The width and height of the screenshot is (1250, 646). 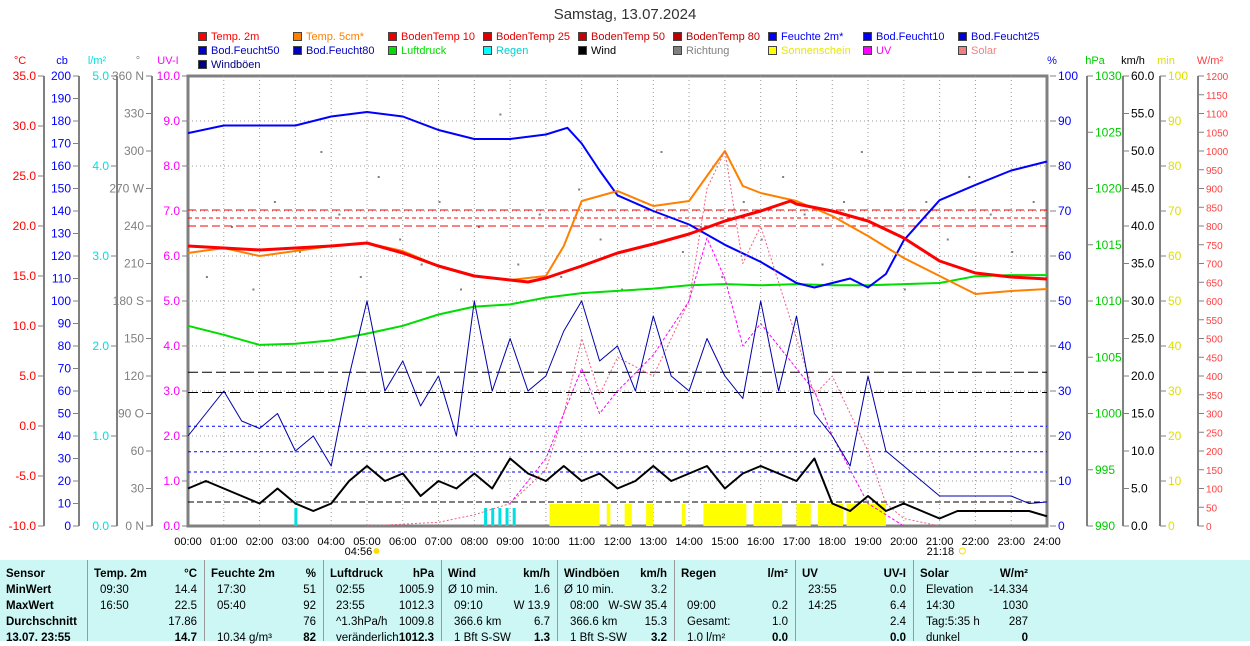 What do you see at coordinates (145, 602) in the screenshot?
I see `table-column: Temp. 2m °C 09:30 14.4 16:50 22.5 17.86 14.7` at bounding box center [145, 602].